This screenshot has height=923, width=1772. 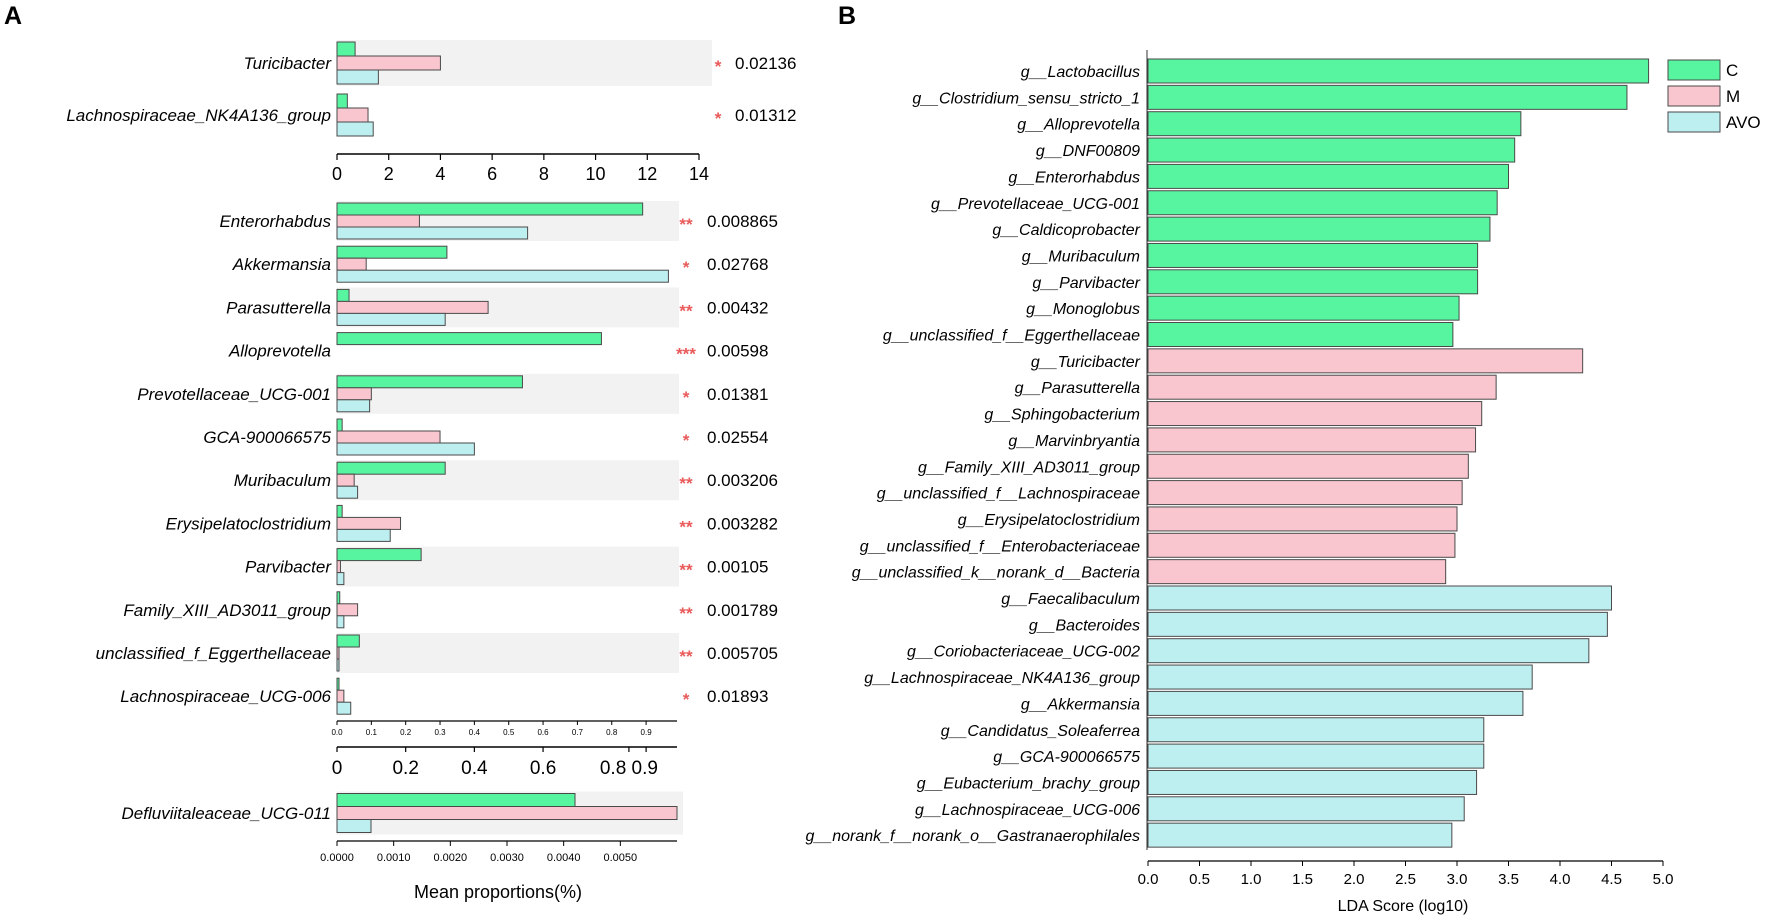 What do you see at coordinates (596, 174) in the screenshot?
I see `x-tick-label: 10` at bounding box center [596, 174].